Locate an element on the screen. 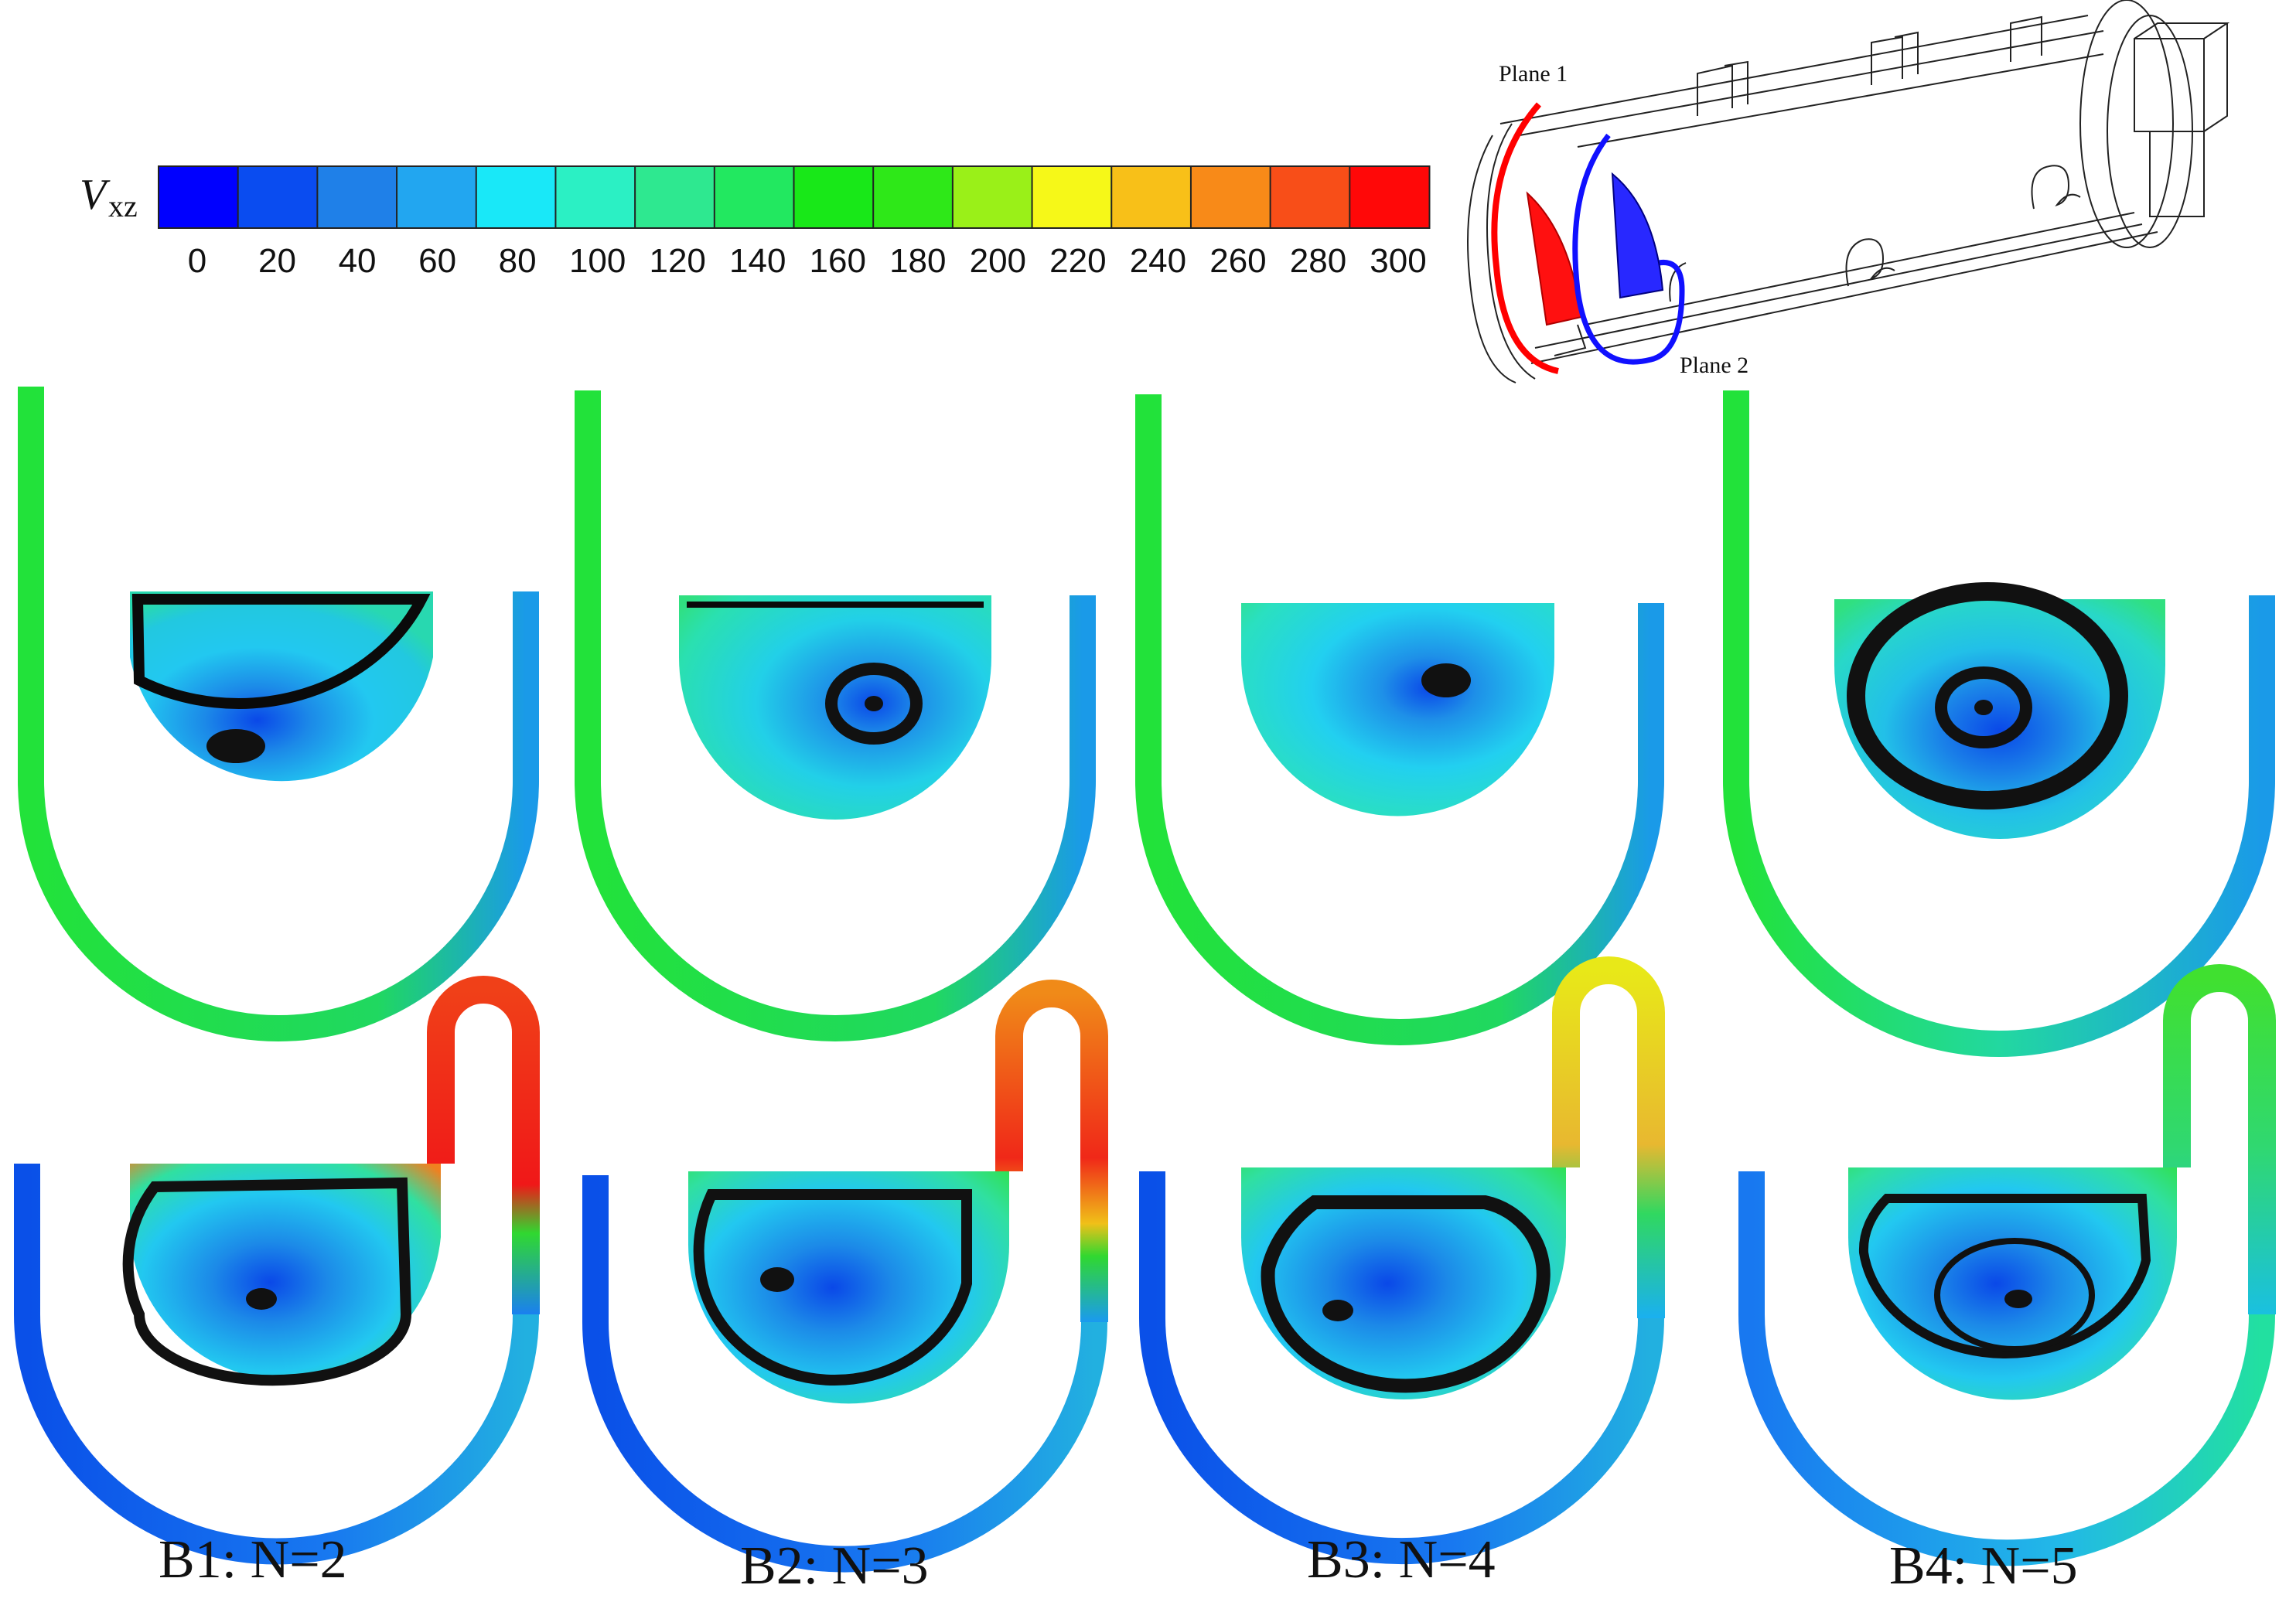  end-block-top is located at coordinates (2182, 77).